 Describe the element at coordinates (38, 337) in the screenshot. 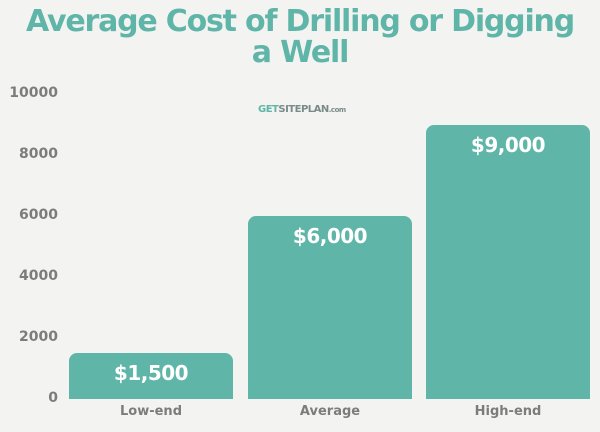

I see `y-tick-label: 2000` at that location.